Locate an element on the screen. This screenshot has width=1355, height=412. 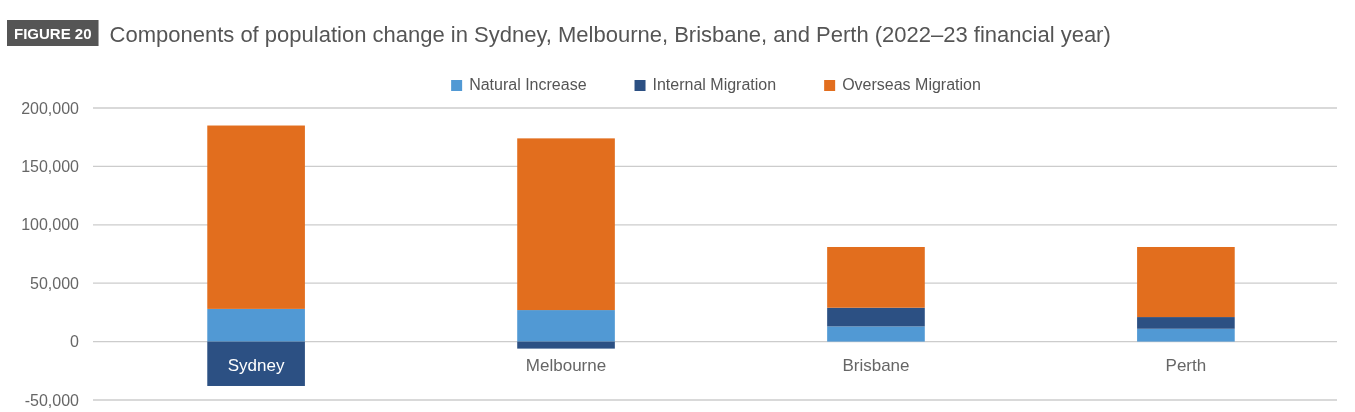
legend-label: Natural Increase is located at coordinates (528, 84).